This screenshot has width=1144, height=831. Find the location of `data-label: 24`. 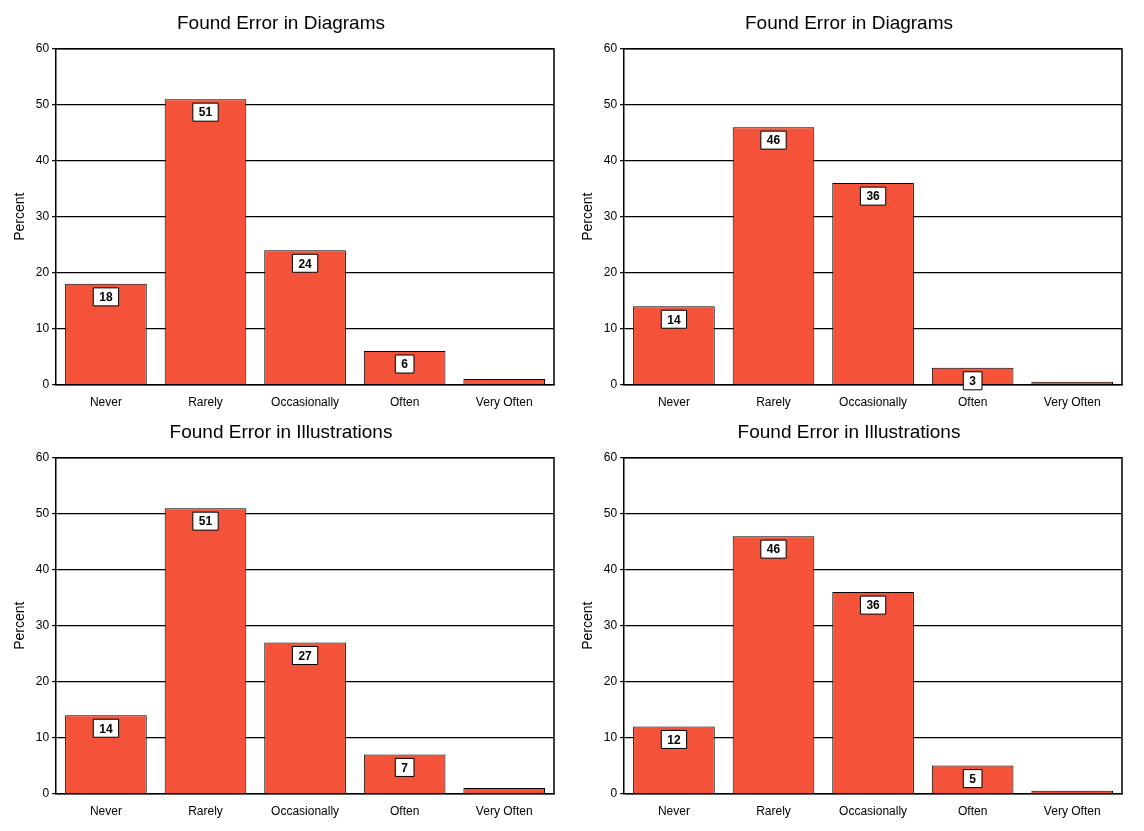

data-label: 24 is located at coordinates (305, 263).